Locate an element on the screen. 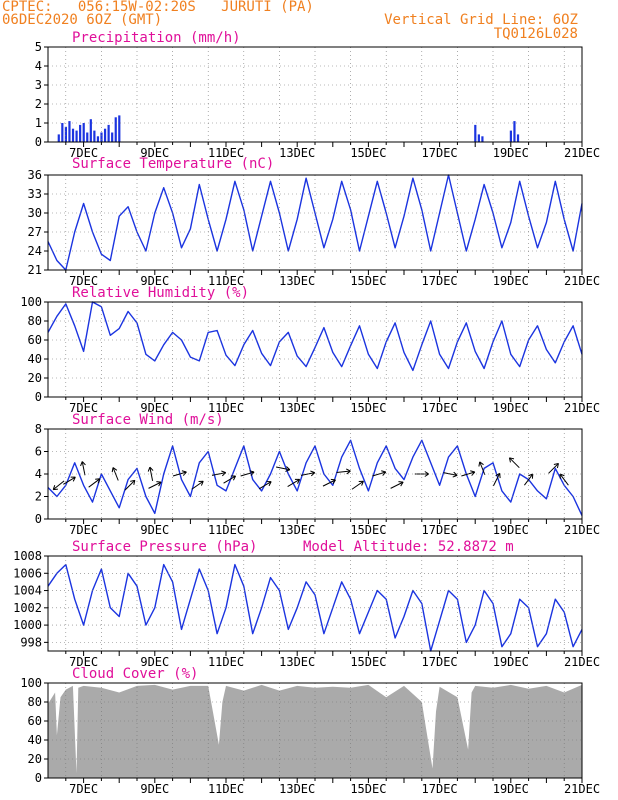 This screenshot has height=800, width=618. y-tick-label: 1004 is located at coordinates (27, 591).